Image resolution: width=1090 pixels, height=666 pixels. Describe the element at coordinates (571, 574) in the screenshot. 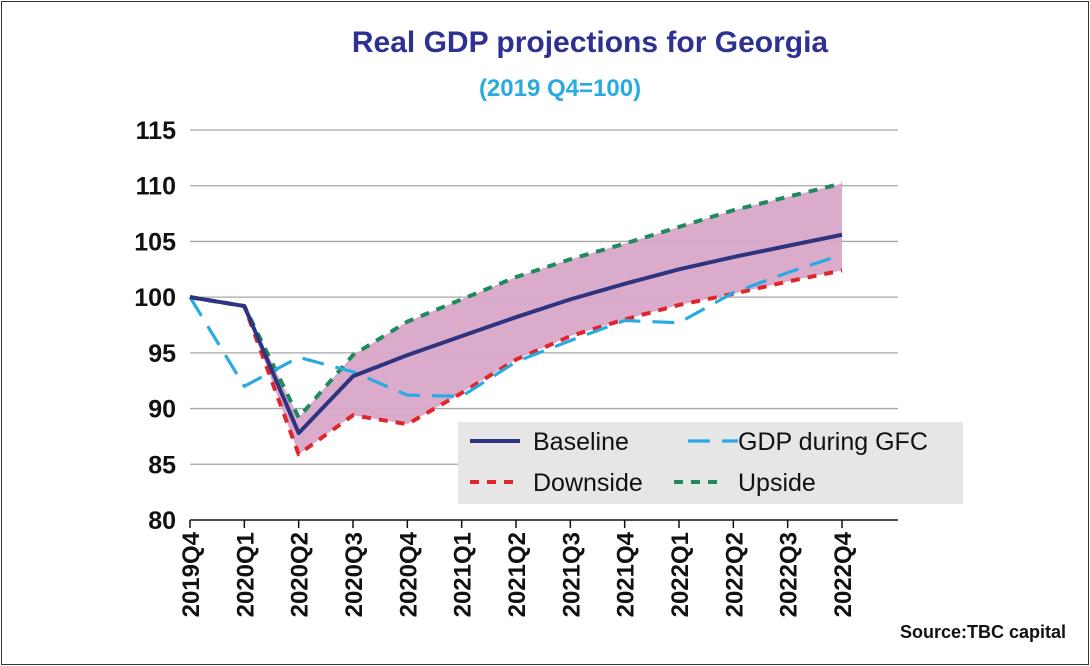

I see `x-tick-label: 2021Q3` at that location.